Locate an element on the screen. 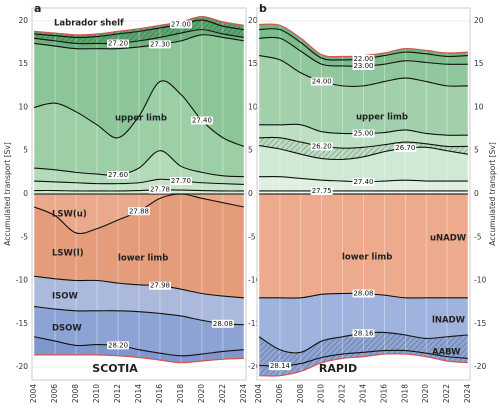  panel-label: a is located at coordinates (37, 8).